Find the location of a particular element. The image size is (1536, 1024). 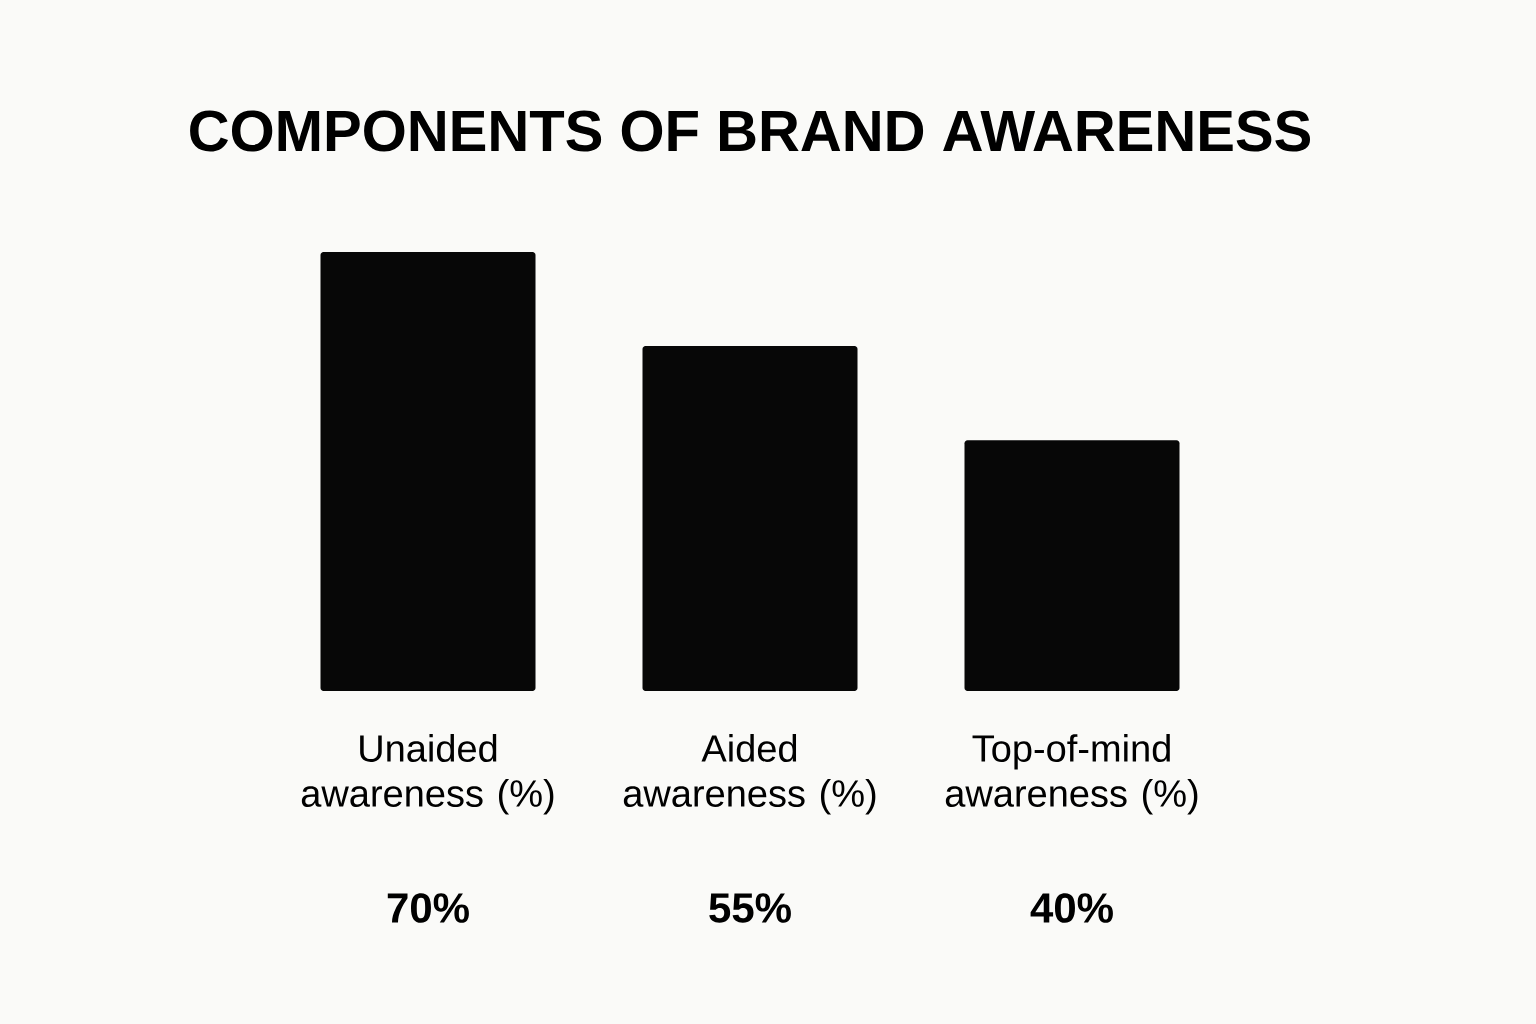

chart-title: COMPONENTS OF BRAND AWARENESS is located at coordinates (750, 131).